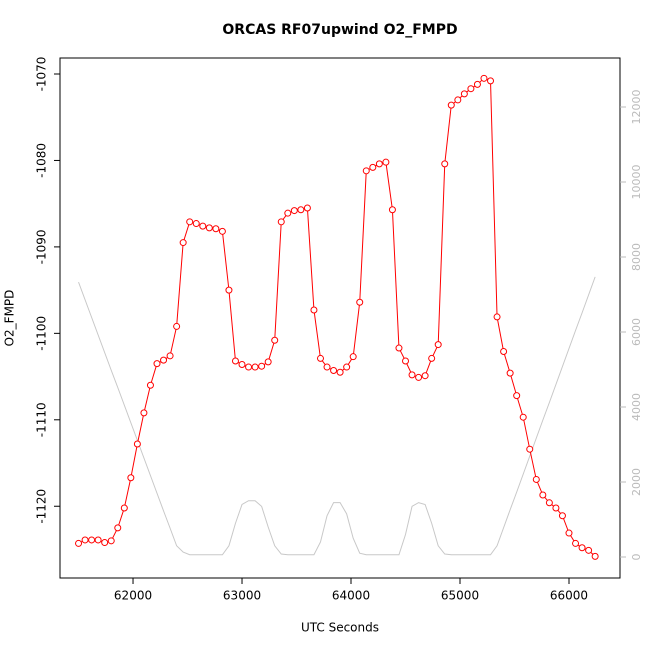  I want to click on y2-tick-label: 0, so click(636, 557).